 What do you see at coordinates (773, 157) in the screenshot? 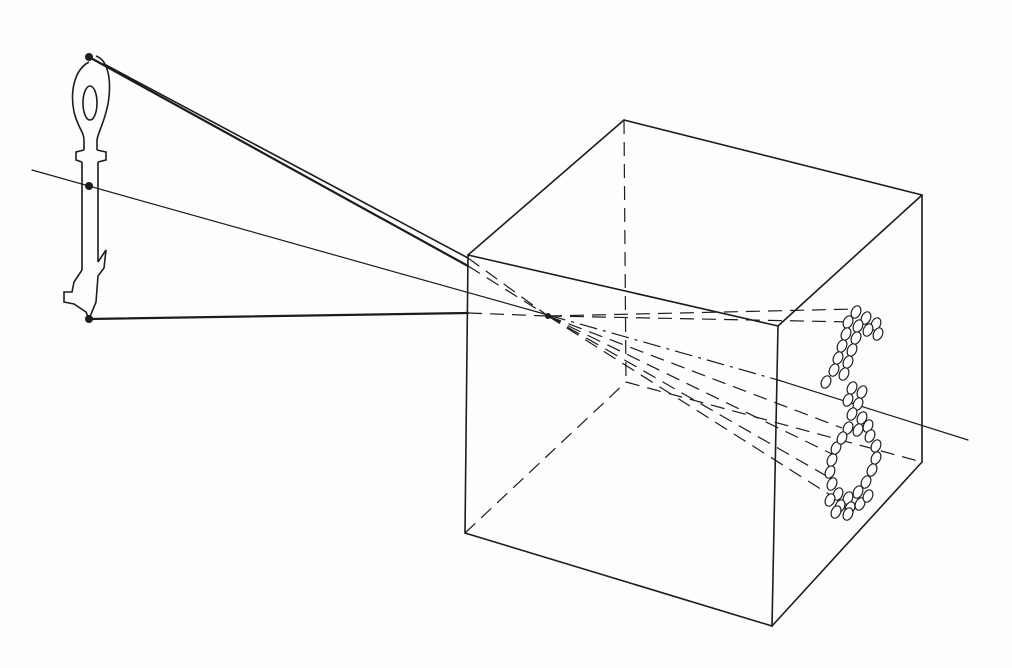
I see `box-top-back-edge` at bounding box center [773, 157].